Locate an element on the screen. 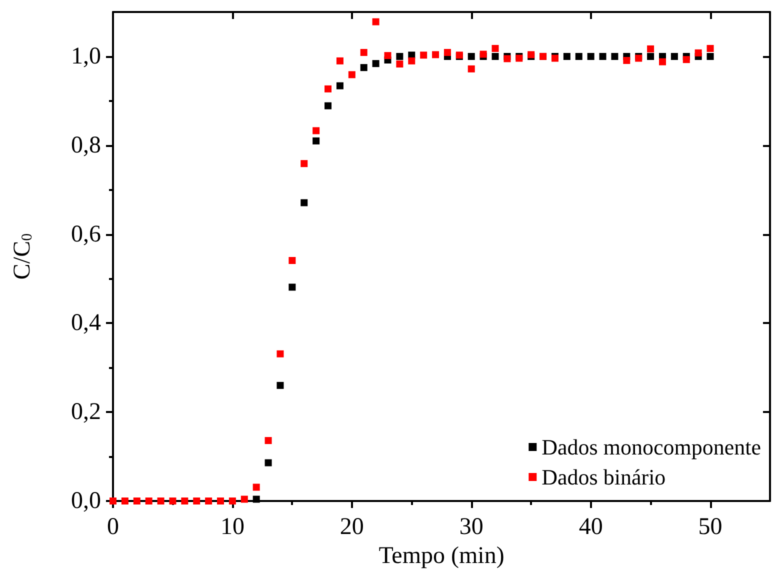 The height and width of the screenshot is (573, 772). y-tick-label: 0,6 is located at coordinates (86, 234).